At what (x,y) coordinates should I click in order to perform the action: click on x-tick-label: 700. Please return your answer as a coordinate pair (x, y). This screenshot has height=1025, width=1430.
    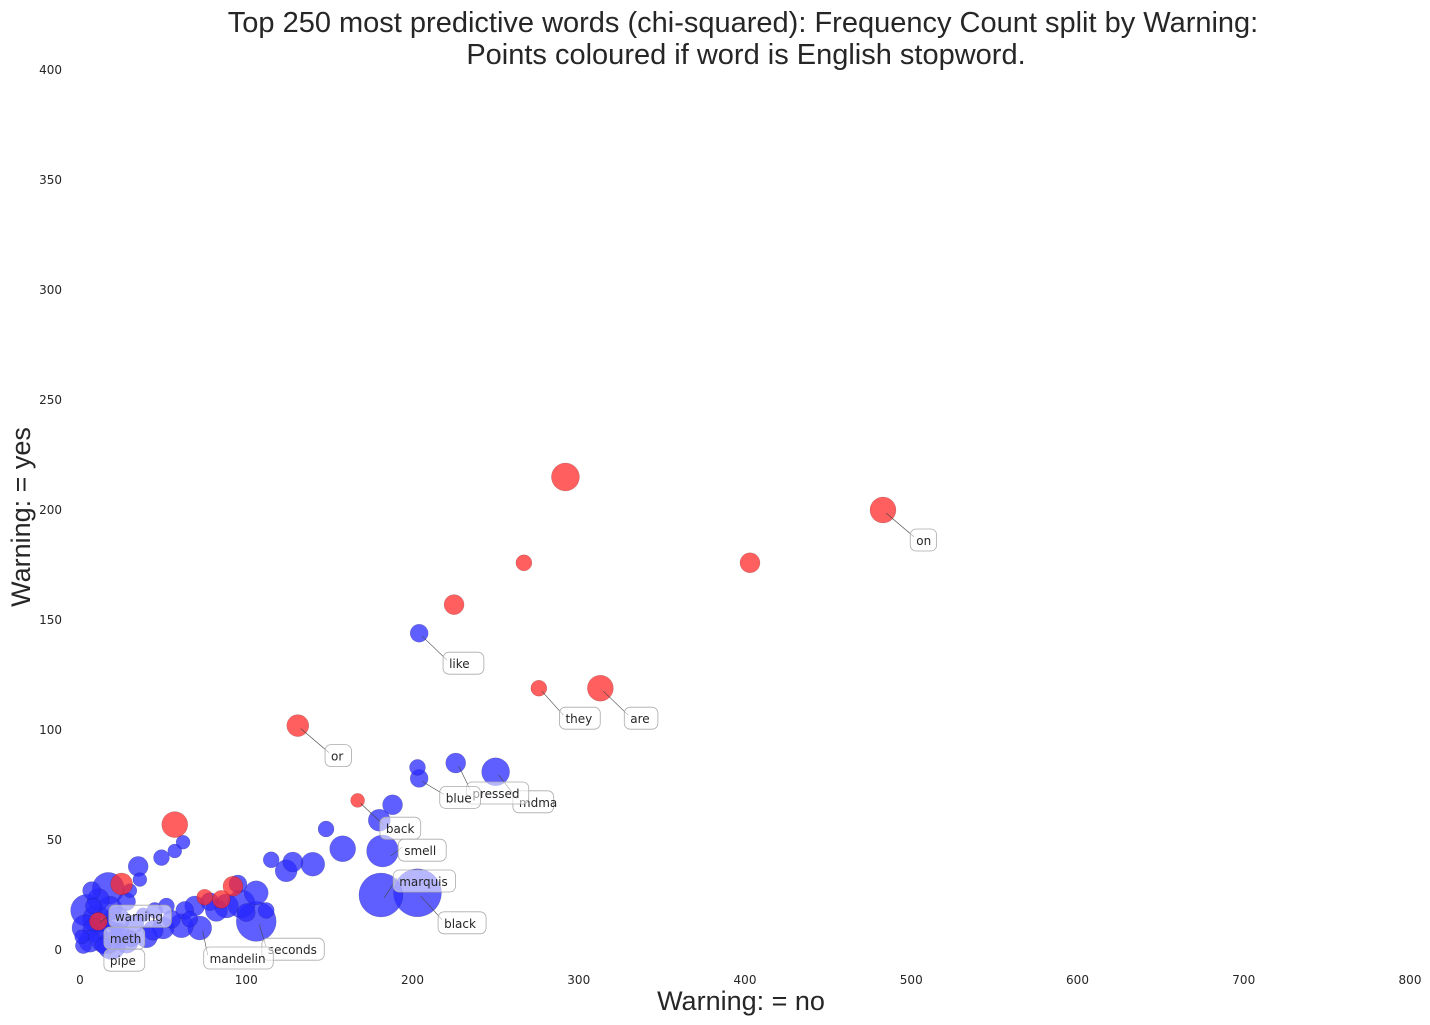
    Looking at the image, I should click on (1243, 980).